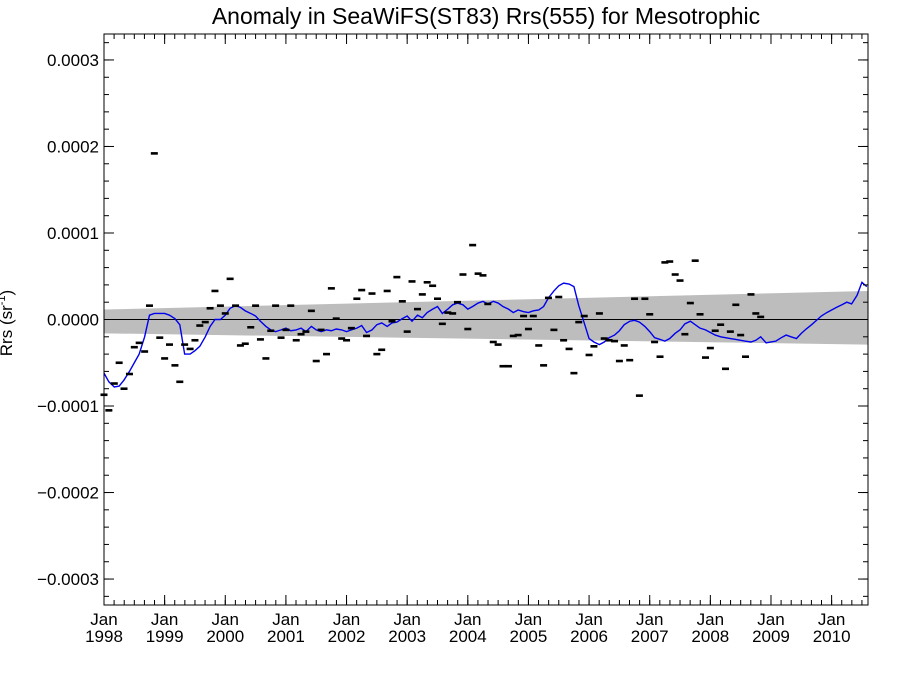 This screenshot has height=675, width=900. Describe the element at coordinates (68, 406) in the screenshot. I see `y-tick-label: −0.0001` at that location.